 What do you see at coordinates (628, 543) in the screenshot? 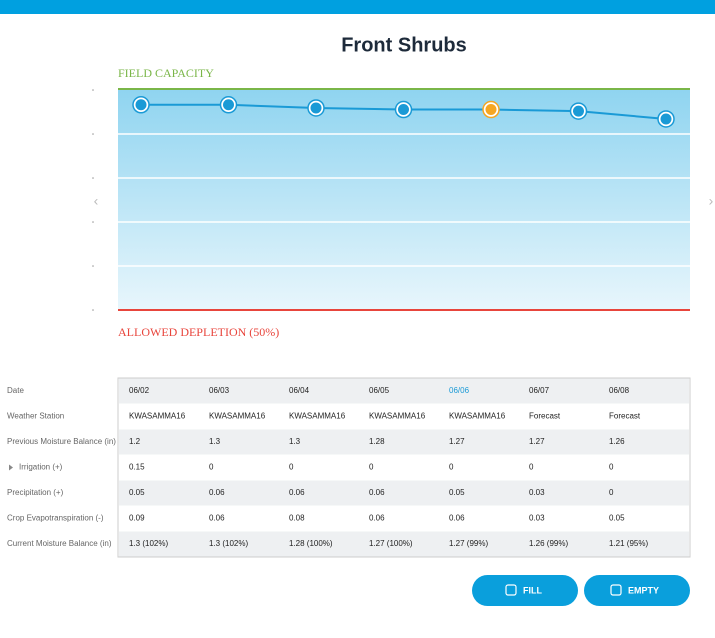
I see `cell: 1.21 (95%)` at bounding box center [628, 543].